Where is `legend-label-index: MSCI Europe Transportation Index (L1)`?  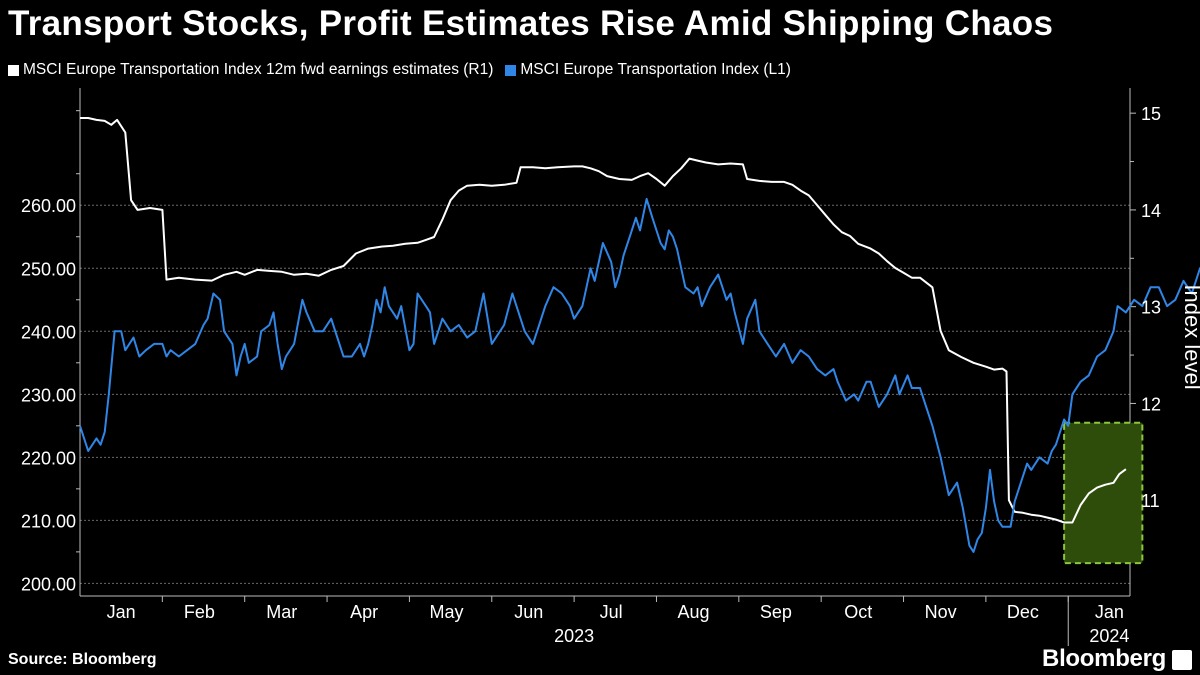 legend-label-index: MSCI Europe Transportation Index (L1) is located at coordinates (655, 69).